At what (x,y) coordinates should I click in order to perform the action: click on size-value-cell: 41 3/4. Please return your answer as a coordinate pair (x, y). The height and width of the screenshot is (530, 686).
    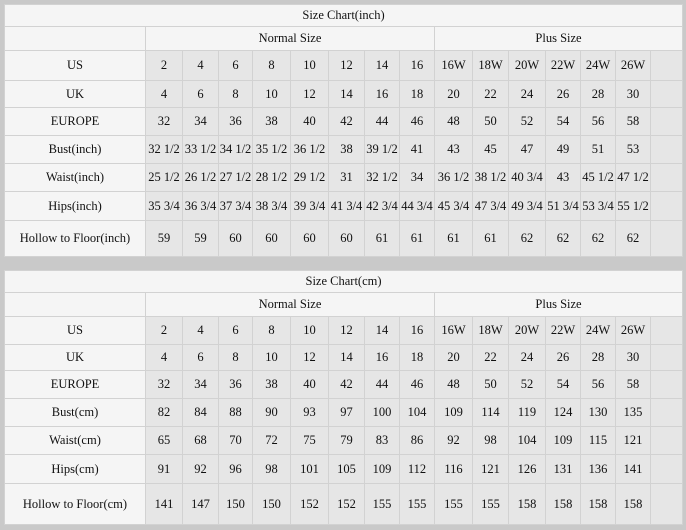
    Looking at the image, I should click on (346, 206).